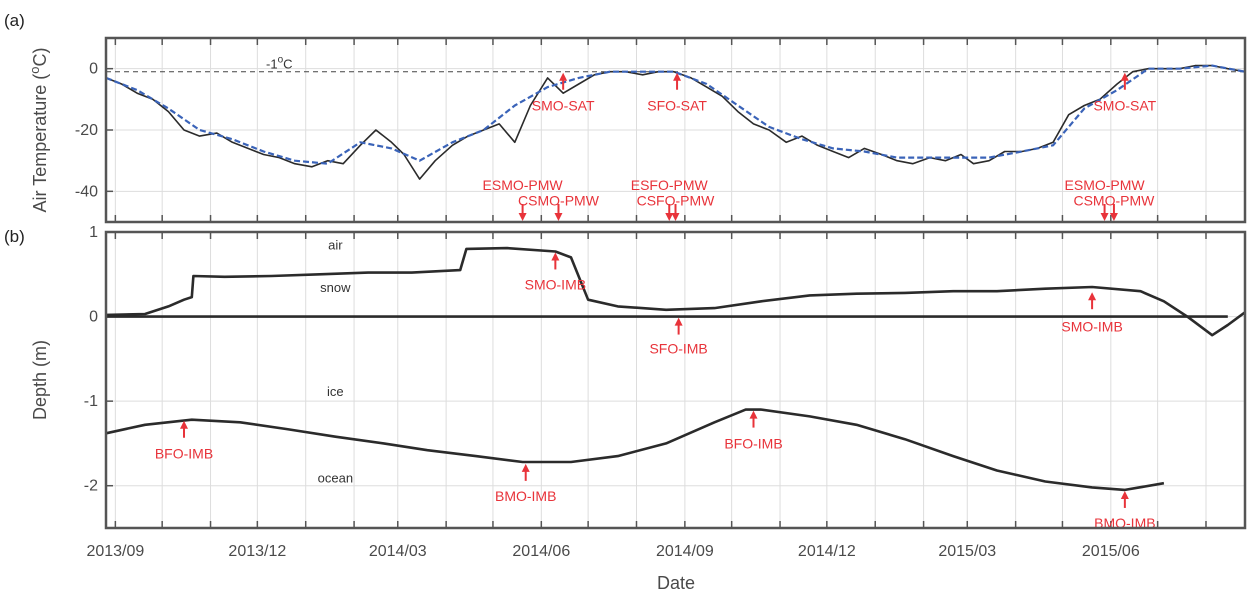  What do you see at coordinates (257, 551) in the screenshot?
I see `x-tick-label: 2013/12` at bounding box center [257, 551].